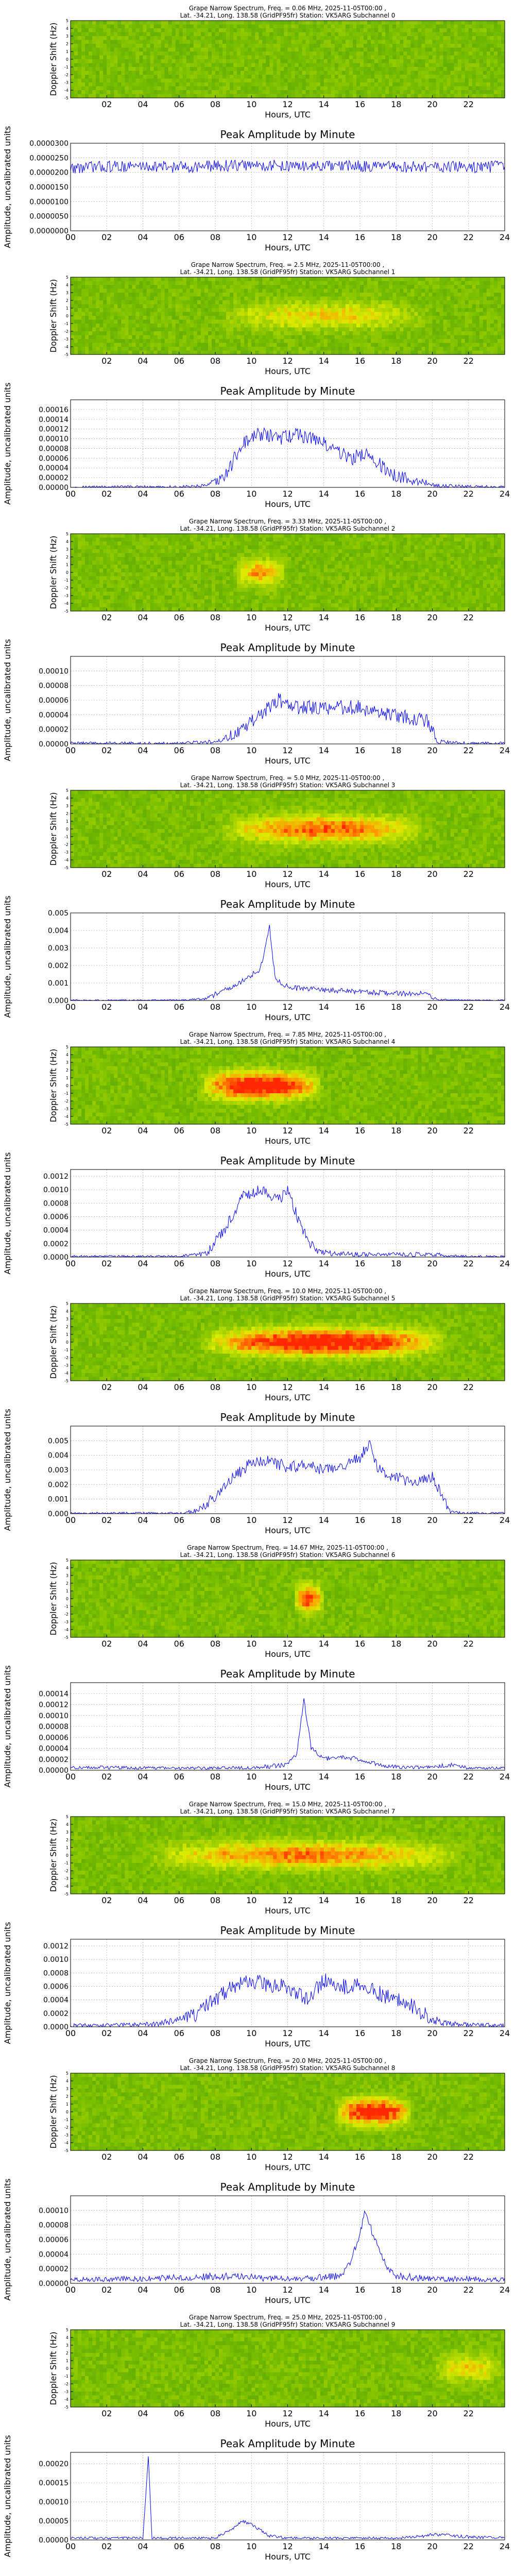 The height and width of the screenshot is (2576, 515). What do you see at coordinates (287, 1777) in the screenshot?
I see `x-tick-label: 12` at bounding box center [287, 1777].